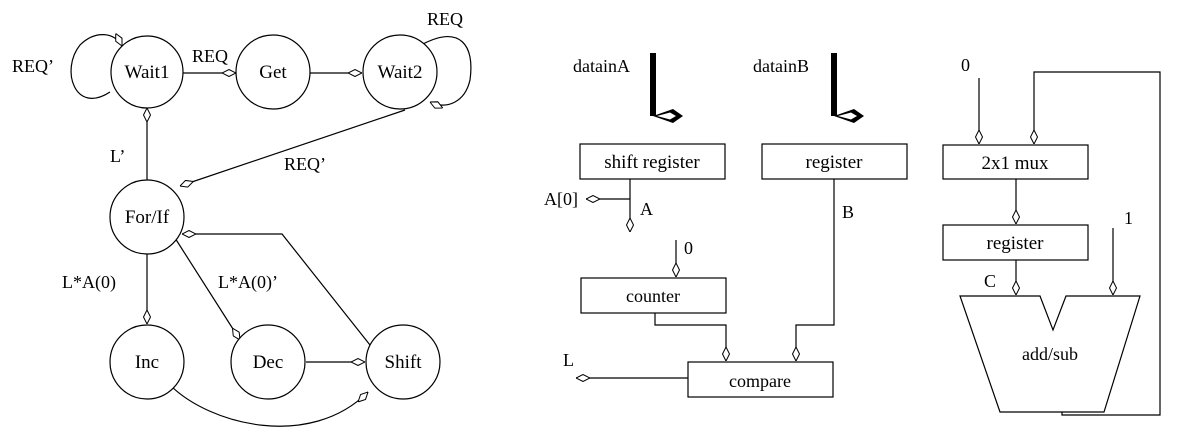 The width and height of the screenshot is (1177, 440). What do you see at coordinates (117, 156) in the screenshot?
I see `edge-label-forif-wait1: L’` at bounding box center [117, 156].